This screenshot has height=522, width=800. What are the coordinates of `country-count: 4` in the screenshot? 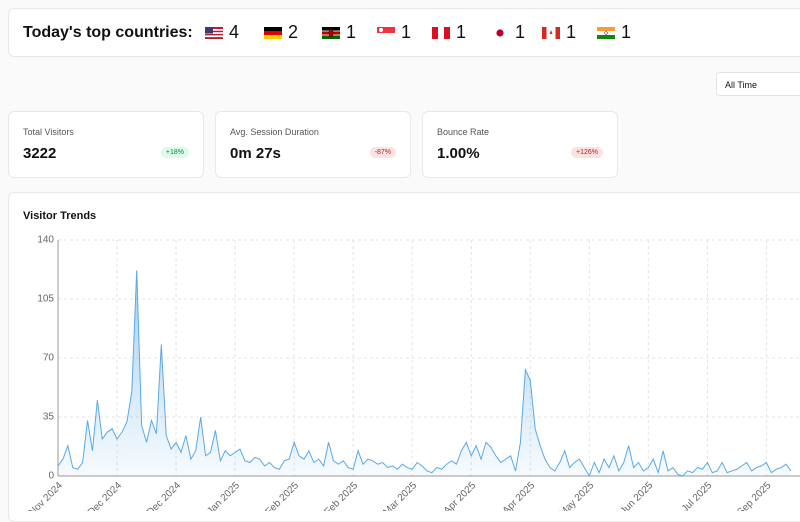 It's located at (234, 32).